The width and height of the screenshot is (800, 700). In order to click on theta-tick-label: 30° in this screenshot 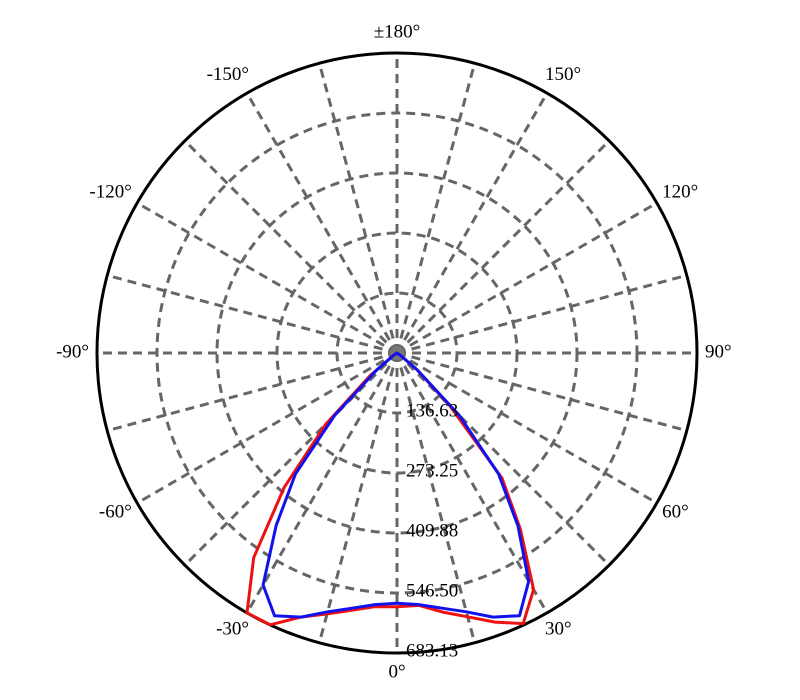, I will do `click(558, 628)`.